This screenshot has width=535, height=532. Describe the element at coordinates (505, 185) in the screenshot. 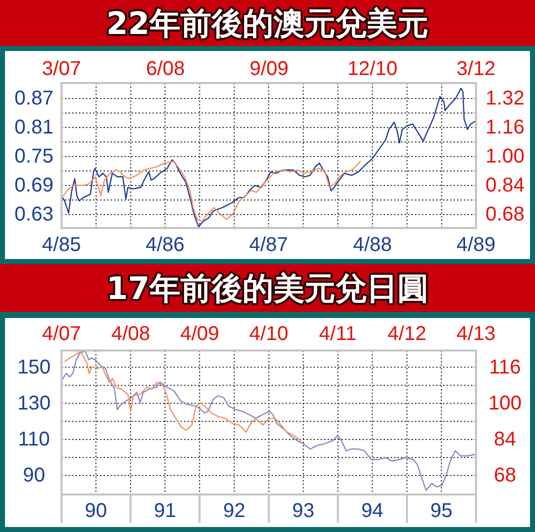

I see `y-tick-label: 0.84` at that location.